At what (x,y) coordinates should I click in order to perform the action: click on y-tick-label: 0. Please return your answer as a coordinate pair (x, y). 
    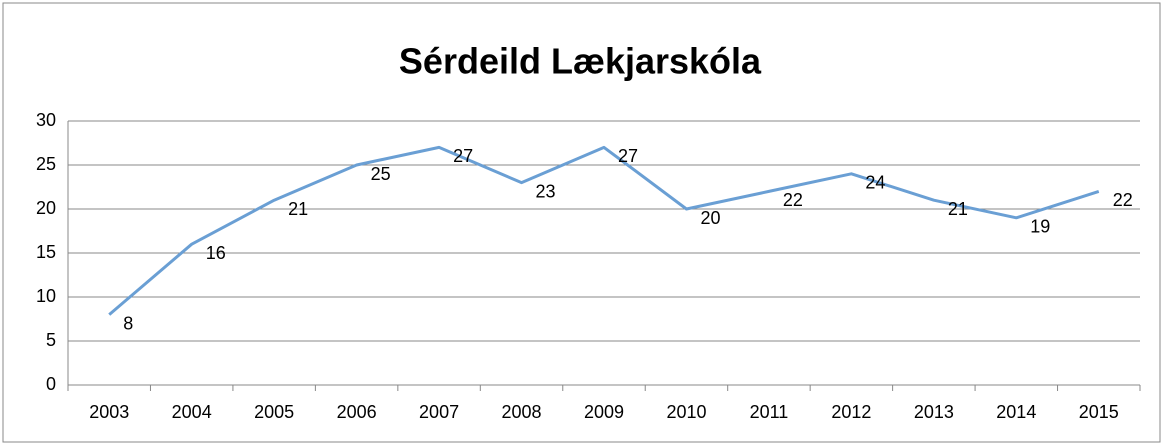
    Looking at the image, I should click on (51, 384).